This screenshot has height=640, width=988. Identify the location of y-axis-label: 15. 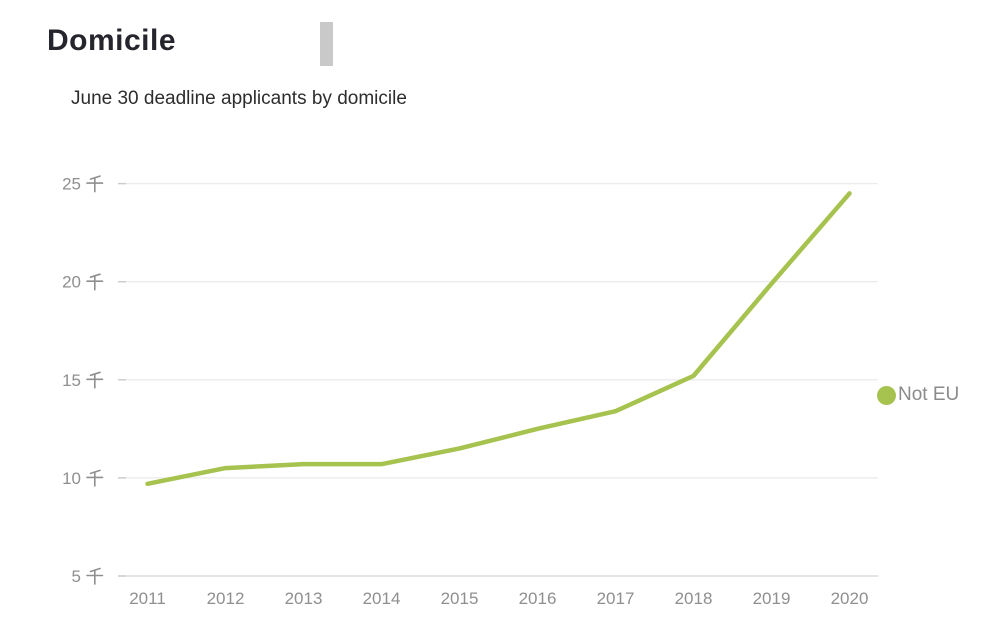
(71, 380).